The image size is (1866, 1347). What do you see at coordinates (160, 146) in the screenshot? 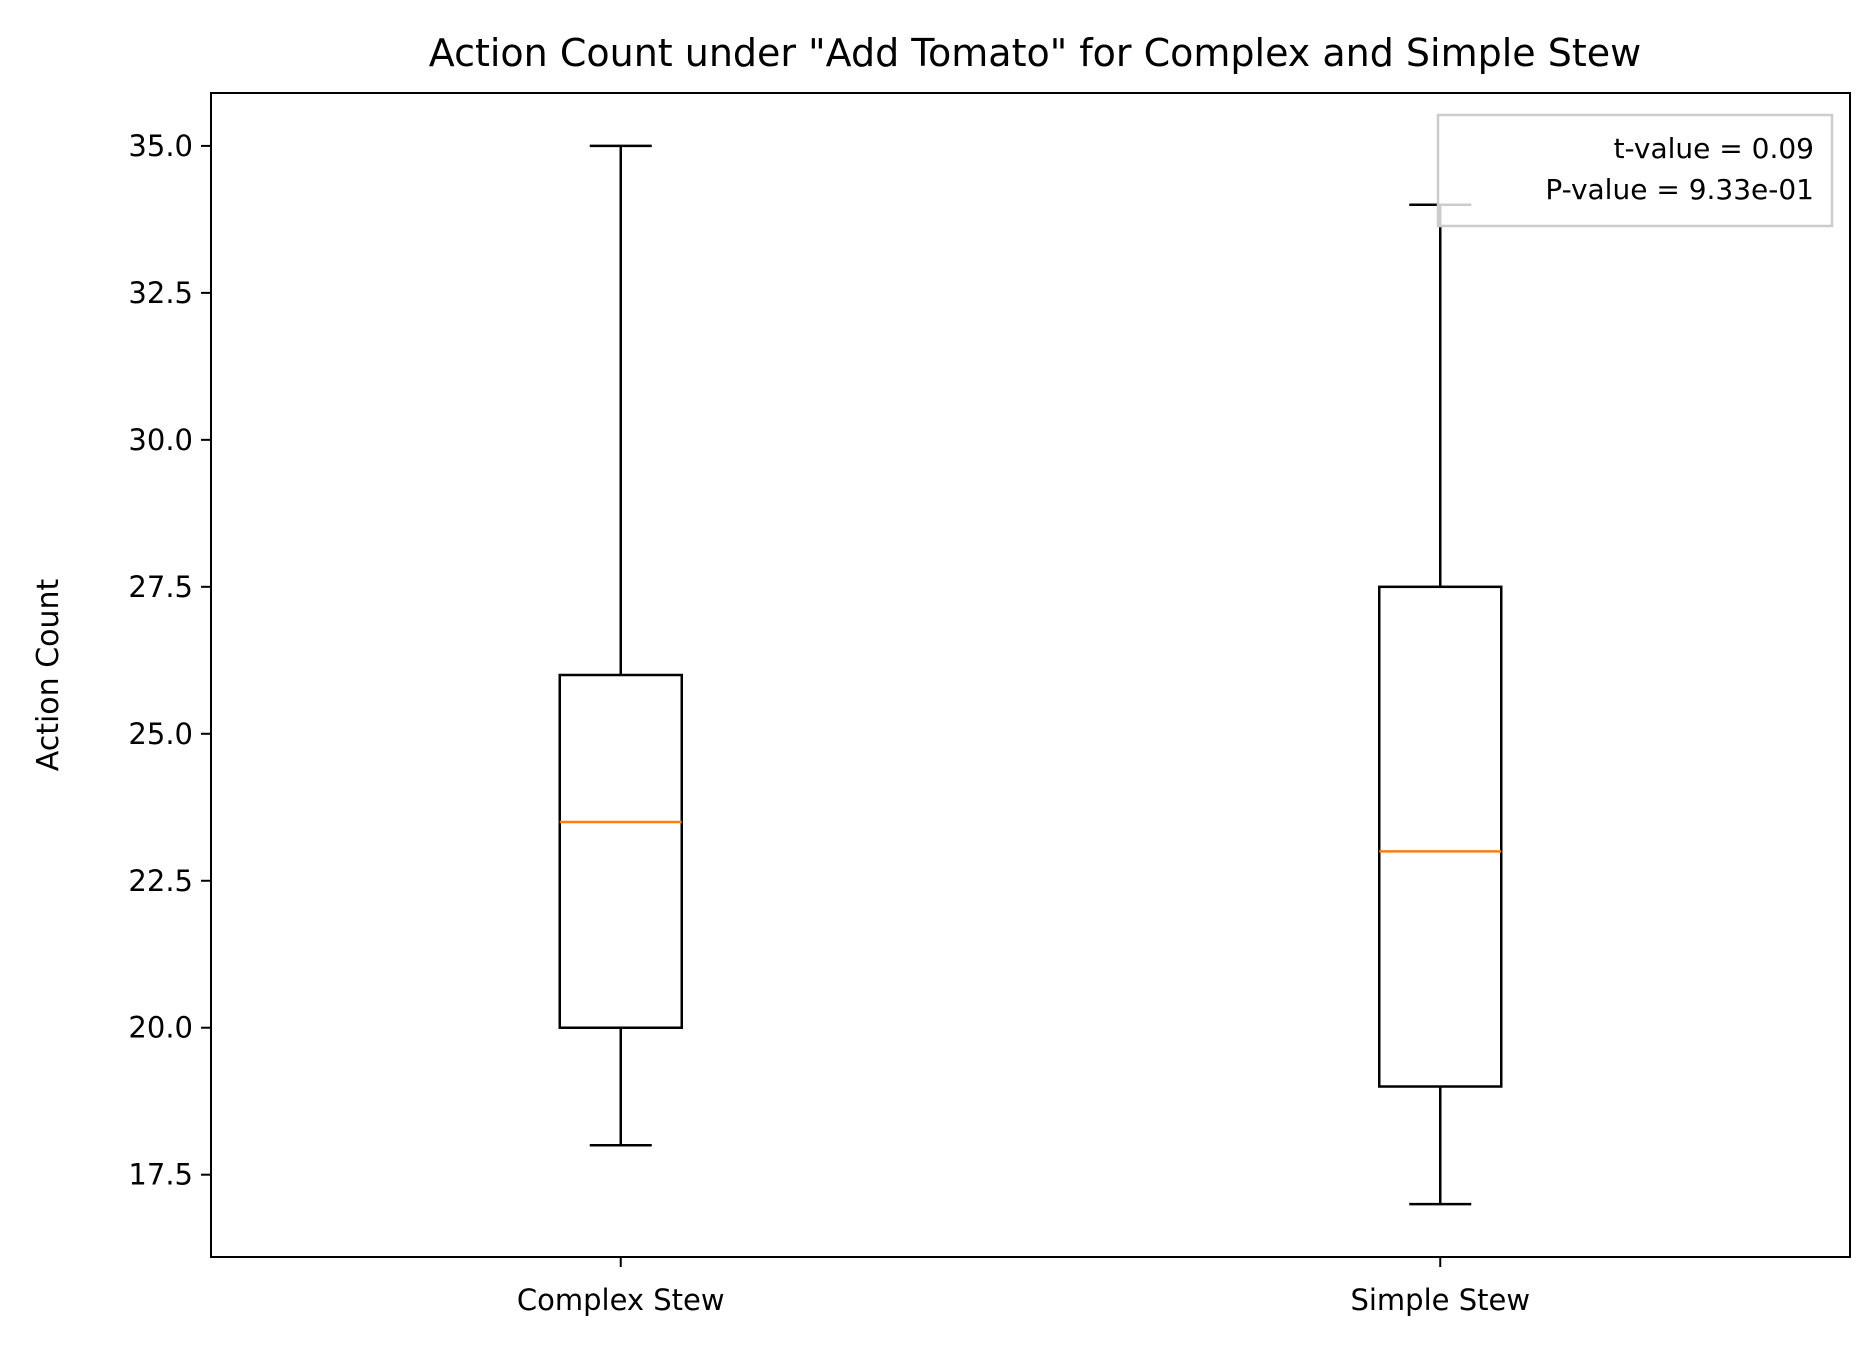
I see `y-tick-label: 35.0` at bounding box center [160, 146].